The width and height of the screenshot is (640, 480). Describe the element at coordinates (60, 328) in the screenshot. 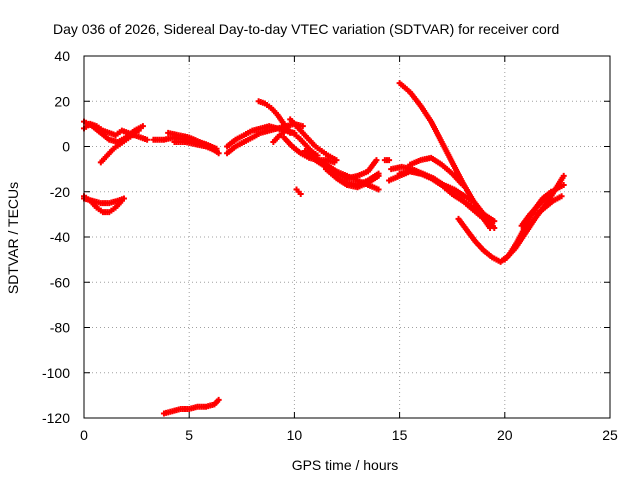

I see `y-tick-label: -80` at that location.